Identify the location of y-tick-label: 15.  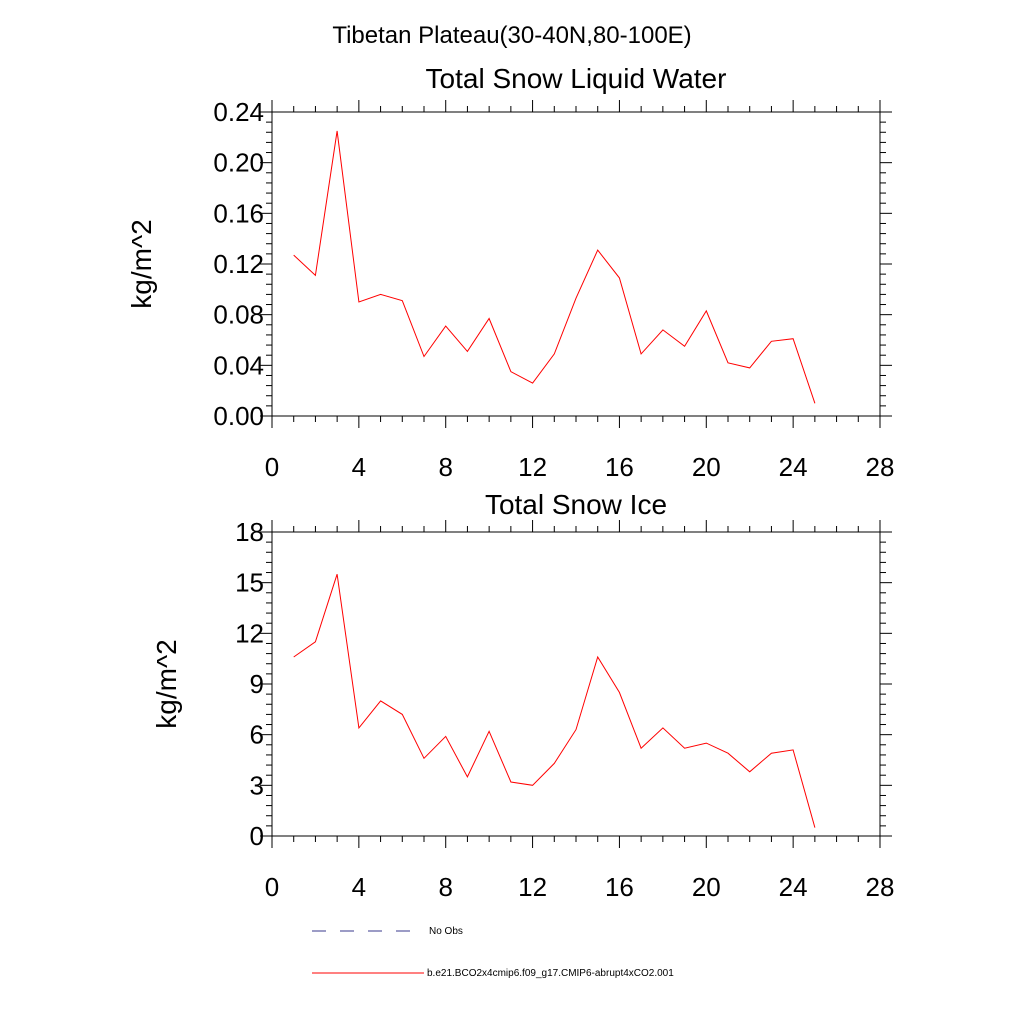
(249, 583).